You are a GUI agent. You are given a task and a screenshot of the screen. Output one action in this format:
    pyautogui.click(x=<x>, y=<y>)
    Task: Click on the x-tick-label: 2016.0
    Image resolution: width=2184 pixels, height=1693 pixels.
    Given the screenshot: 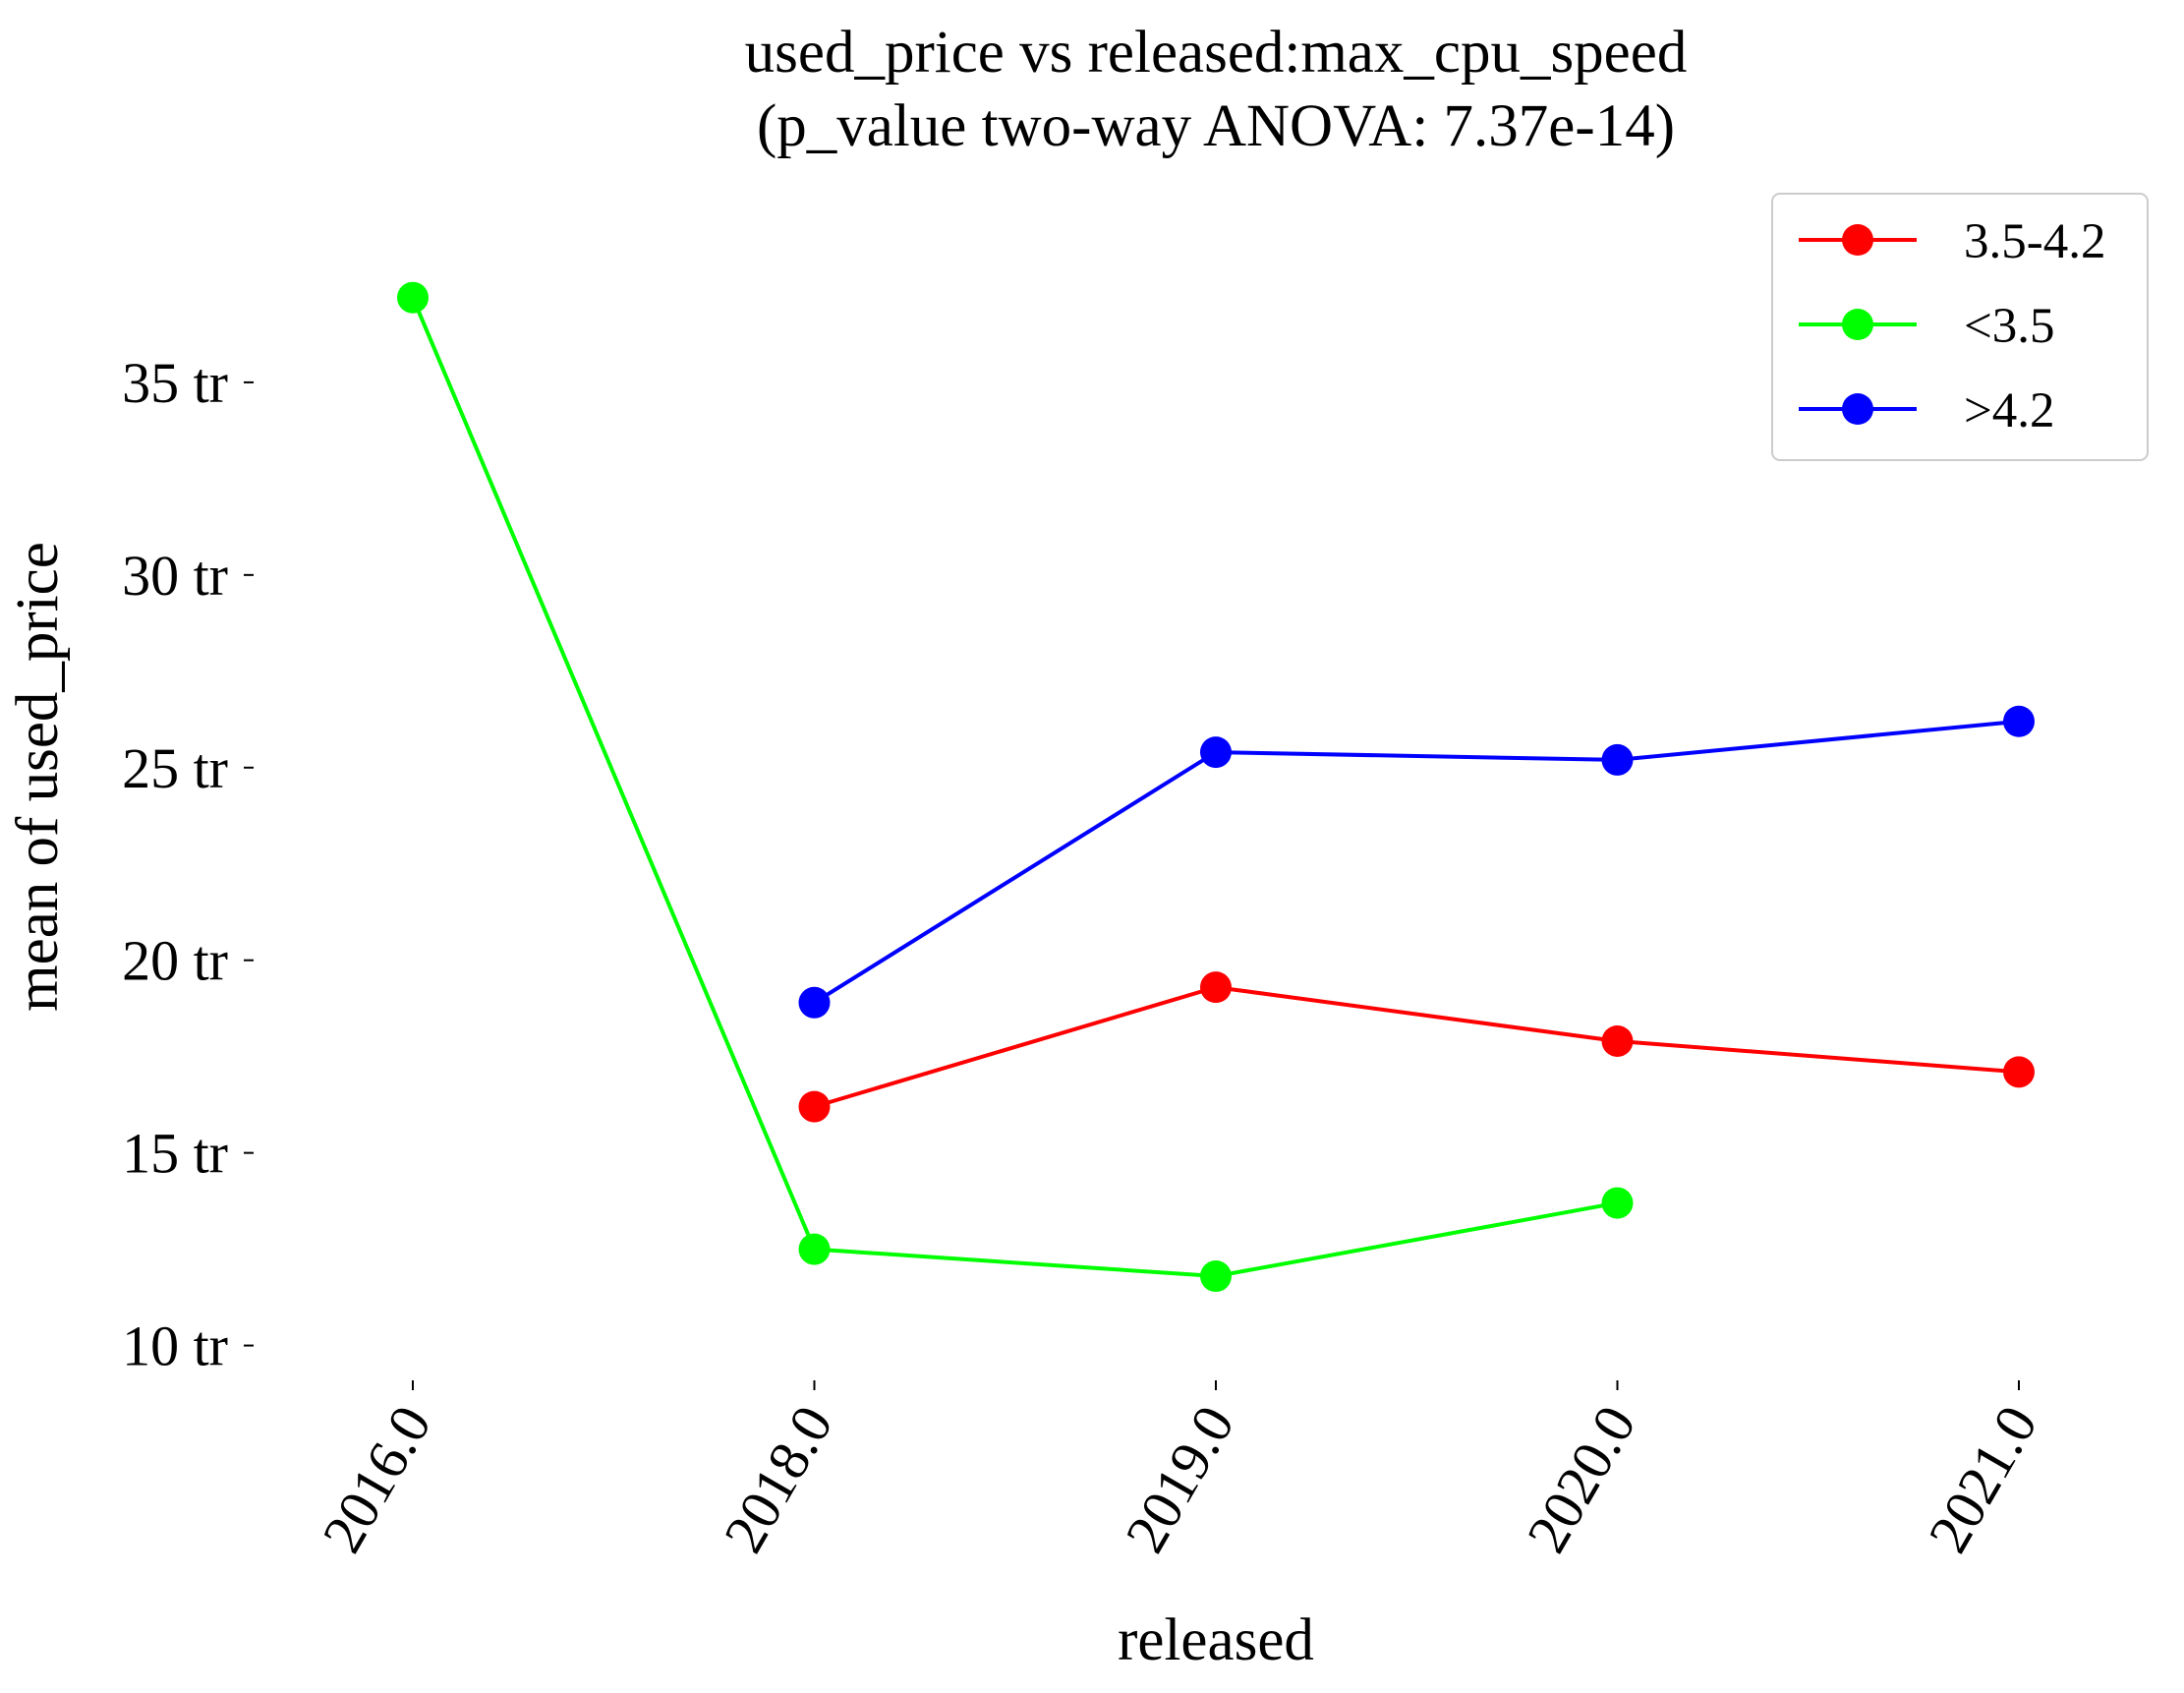 What is the action you would take?
    pyautogui.click(x=376, y=1479)
    